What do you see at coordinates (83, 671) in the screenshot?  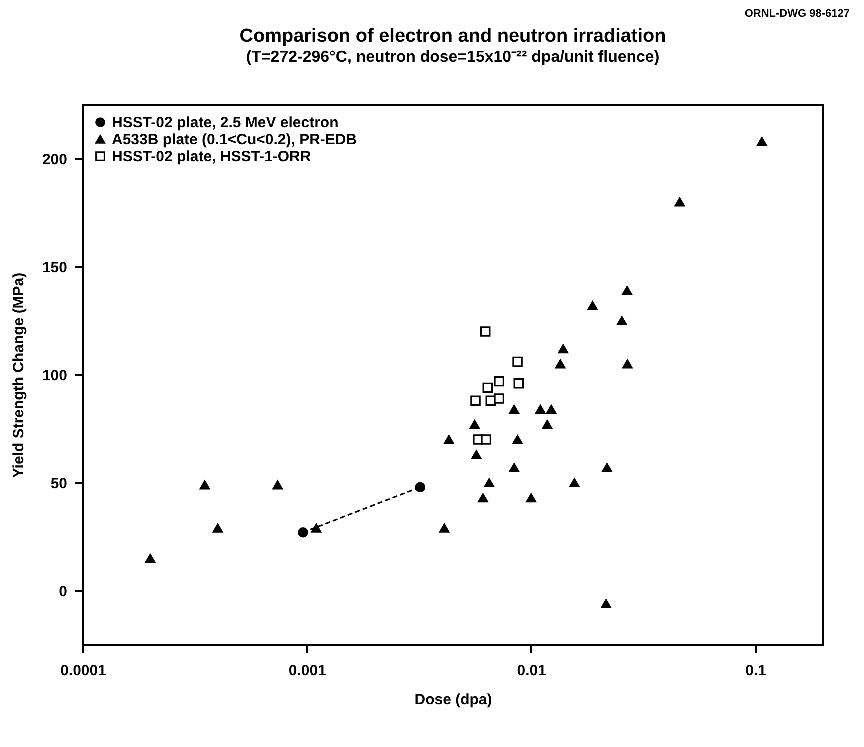 I see `x-tick-label: 0.0001` at bounding box center [83, 671].